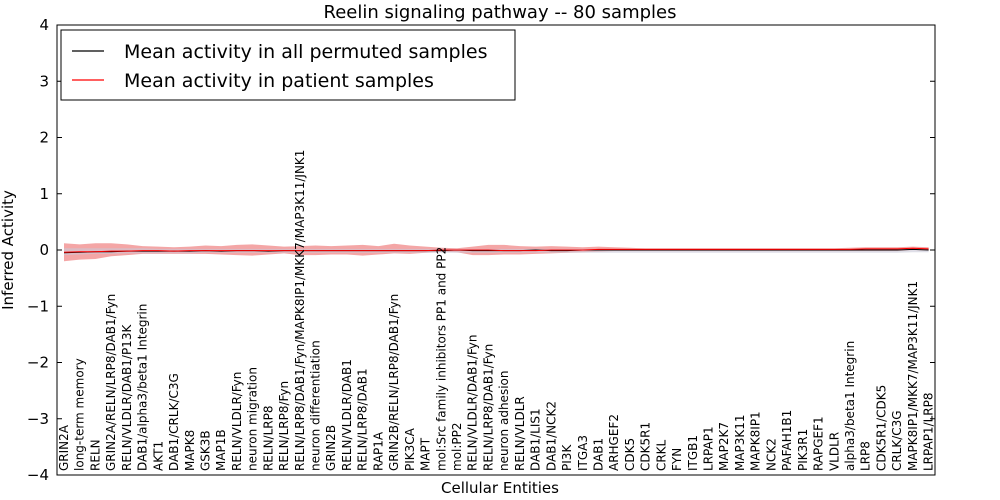 This screenshot has height=500, width=1000. Describe the element at coordinates (253, 419) in the screenshot. I see `x-category-label: neuron migration` at that location.